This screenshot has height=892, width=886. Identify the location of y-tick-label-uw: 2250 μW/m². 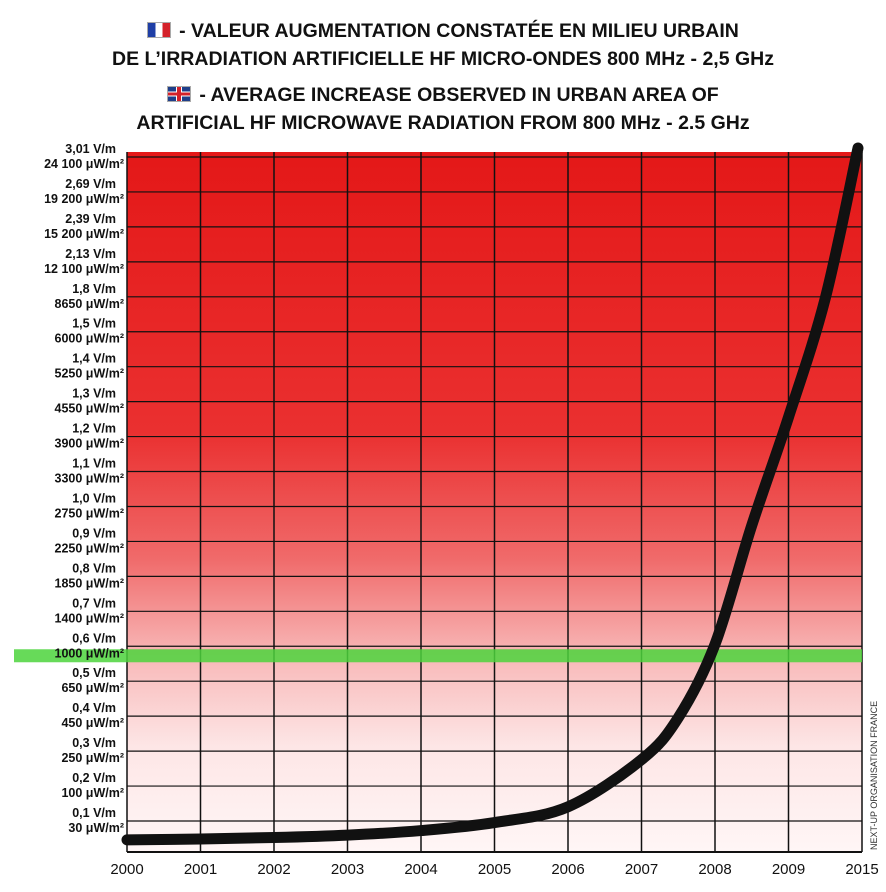
(89, 548).